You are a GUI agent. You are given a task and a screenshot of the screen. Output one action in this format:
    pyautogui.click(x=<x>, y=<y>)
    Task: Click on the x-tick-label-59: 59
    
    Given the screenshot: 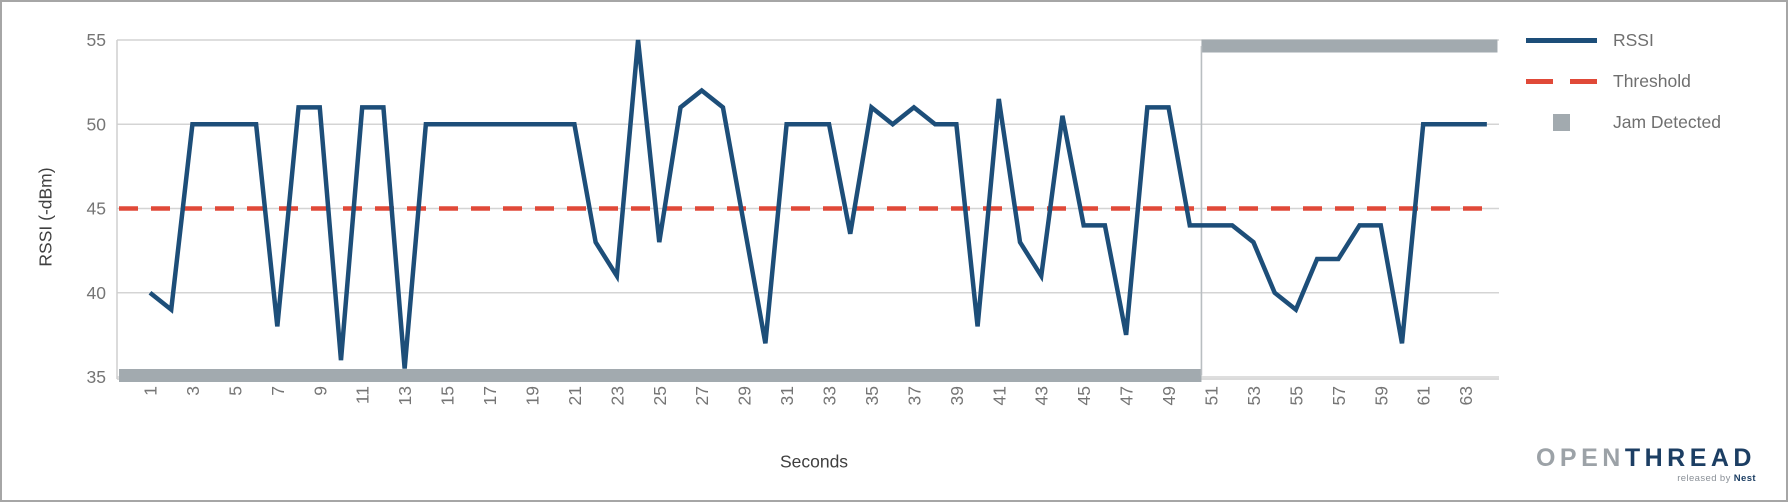 What is the action you would take?
    pyautogui.click(x=1381, y=395)
    